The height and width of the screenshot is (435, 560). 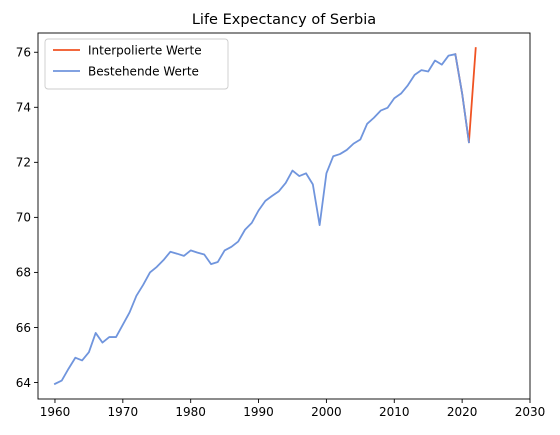 I want to click on legend: Interpolierte Werte Bestehende Werte, so click(x=136, y=64).